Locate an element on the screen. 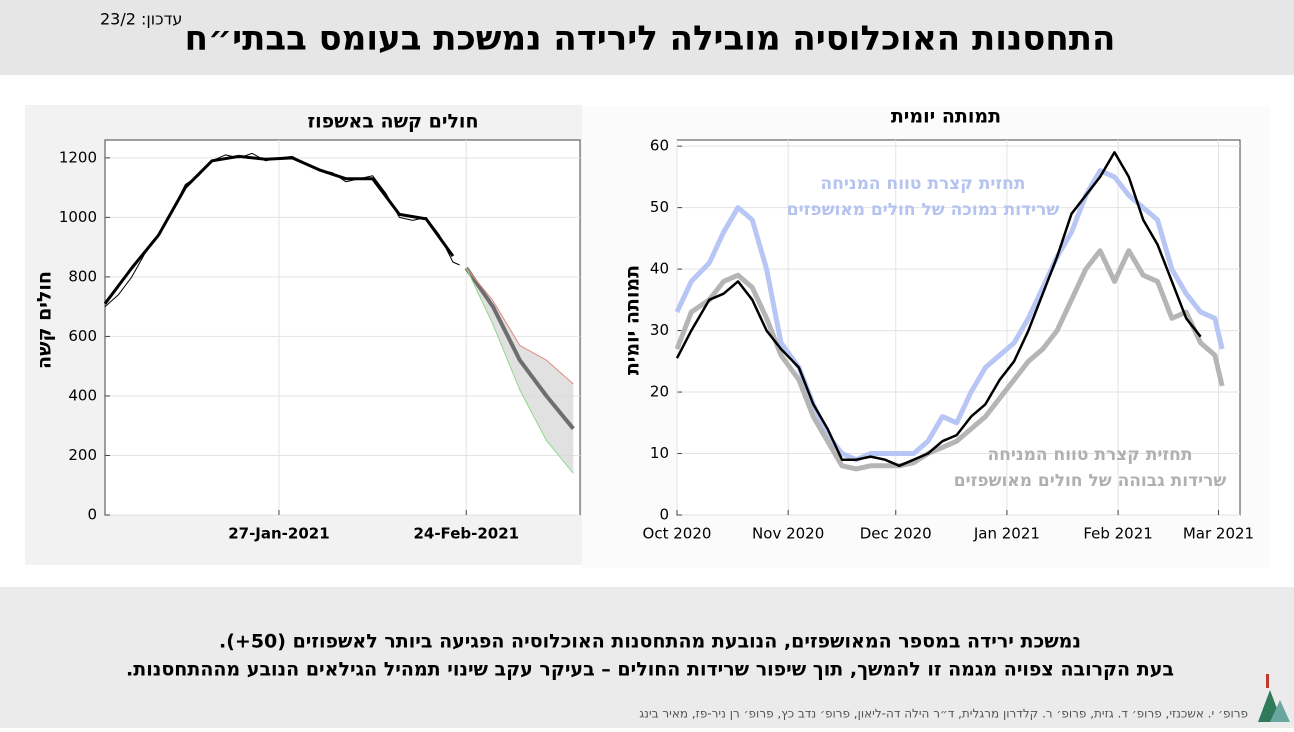 Image resolution: width=1294 pixels, height=732 pixels. x-tick-label: Nov 2020 is located at coordinates (788, 534).